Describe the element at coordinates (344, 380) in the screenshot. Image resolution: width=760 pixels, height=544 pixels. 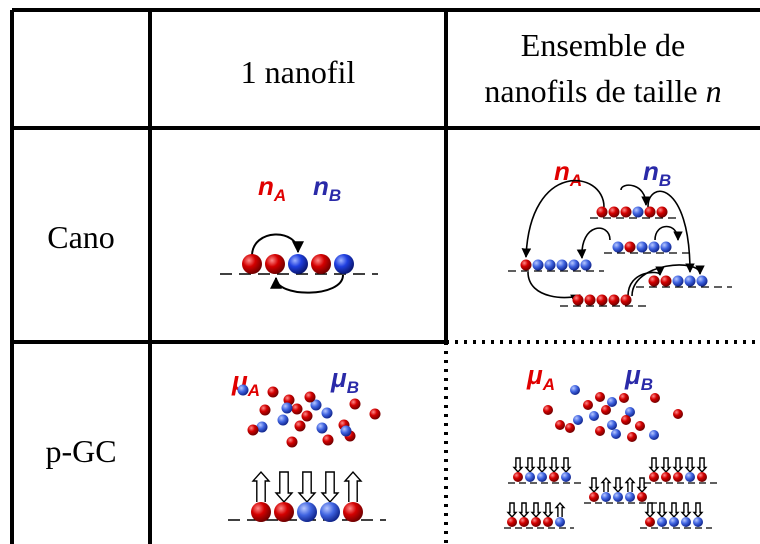
I see `label-muB: μB` at that location.